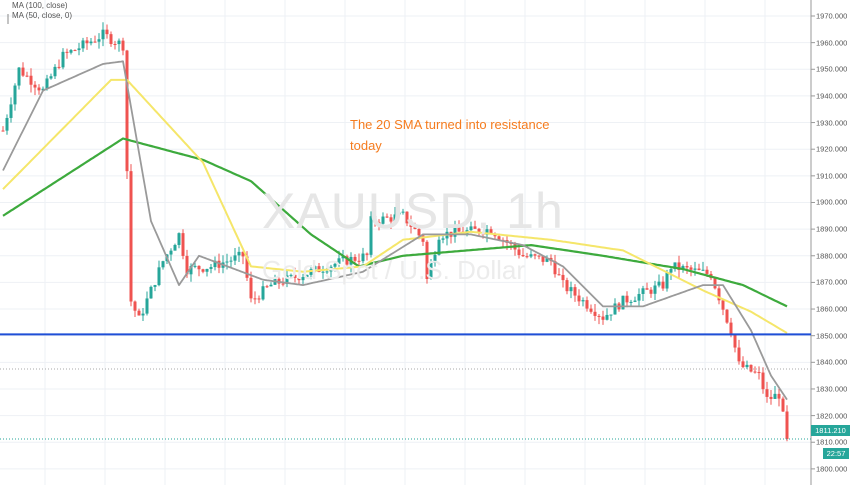  I want to click on chart-annotation: The 20 SMA turned into resistance today, so click(450, 135).